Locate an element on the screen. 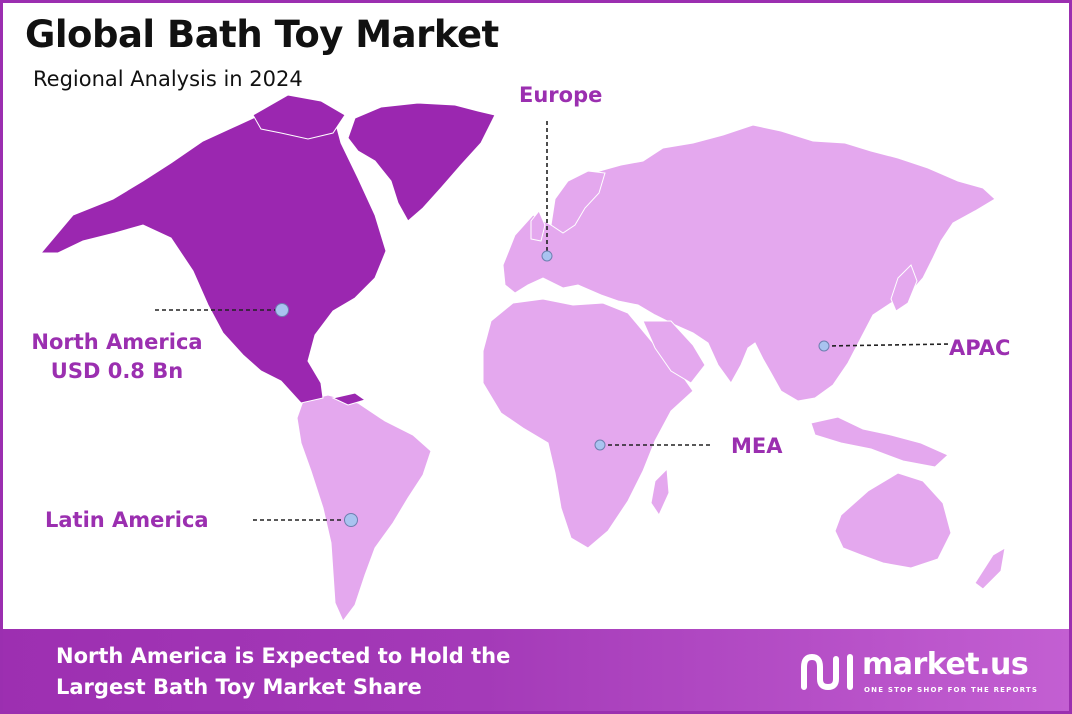 The height and width of the screenshot is (714, 1072). marker-mea is located at coordinates (600, 445).